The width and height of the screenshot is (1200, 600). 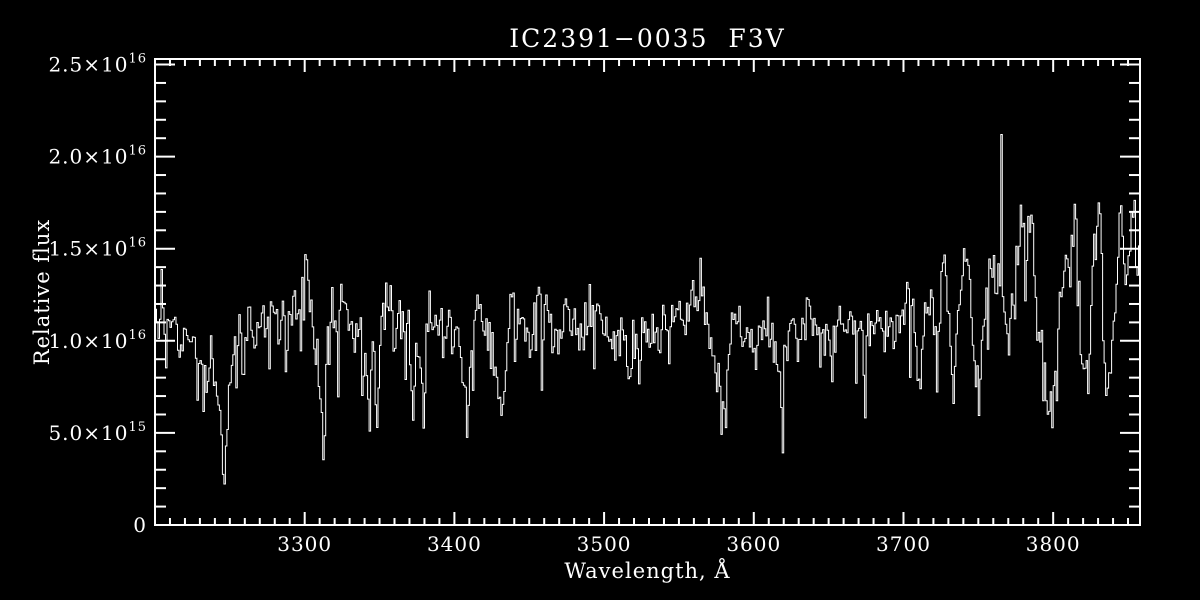 What do you see at coordinates (903, 544) in the screenshot?
I see `x-tick-label: 3700` at bounding box center [903, 544].